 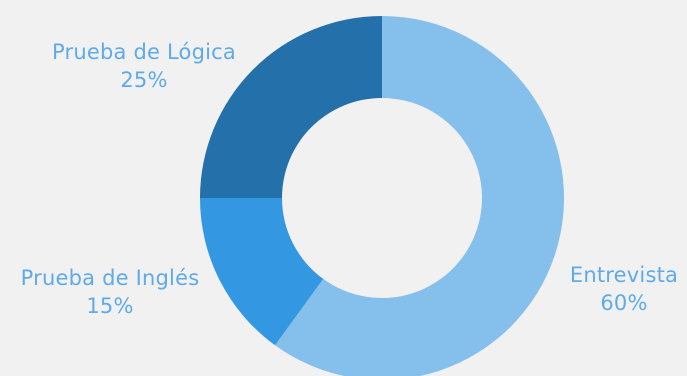 What do you see at coordinates (144, 52) in the screenshot?
I see `slice-name: Prueba de Lógica` at bounding box center [144, 52].